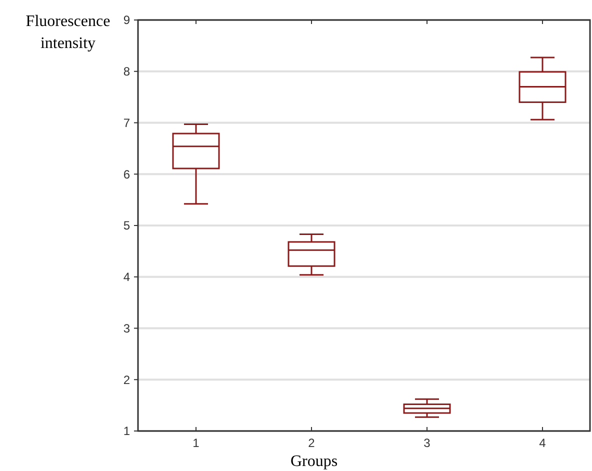 Image resolution: width=592 pixels, height=471 pixels. Describe the element at coordinates (312, 443) in the screenshot. I see `x-tick-label: 2` at that location.